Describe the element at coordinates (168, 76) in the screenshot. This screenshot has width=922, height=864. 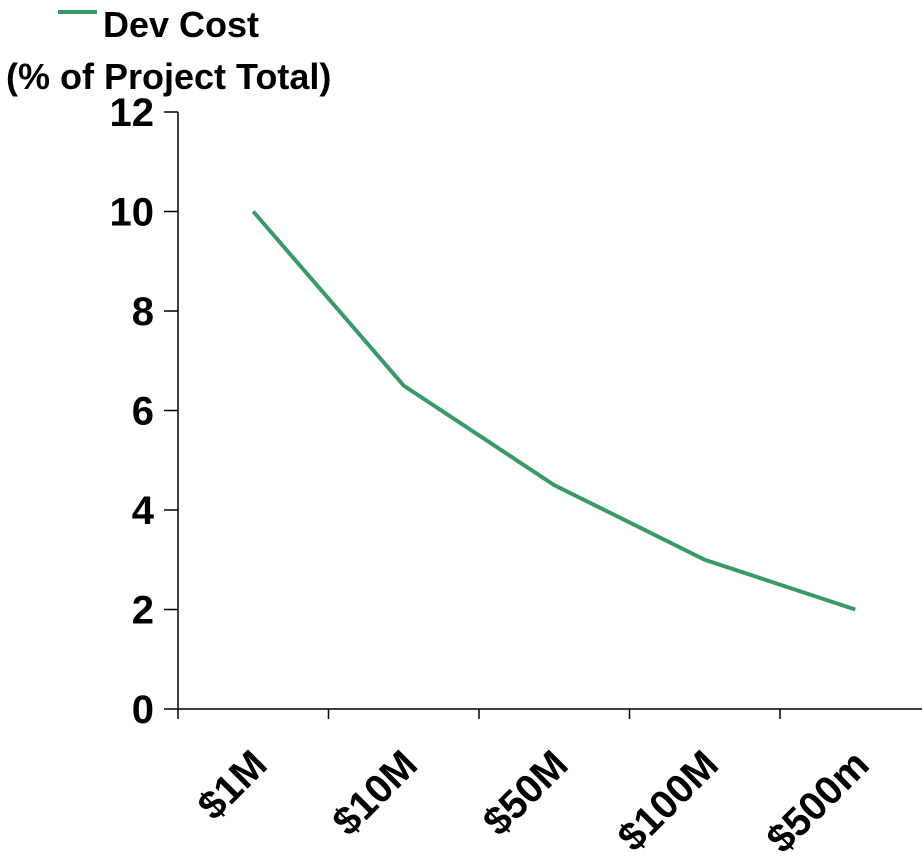
I see `y-axis-title: (% of Project Total)` at that location.